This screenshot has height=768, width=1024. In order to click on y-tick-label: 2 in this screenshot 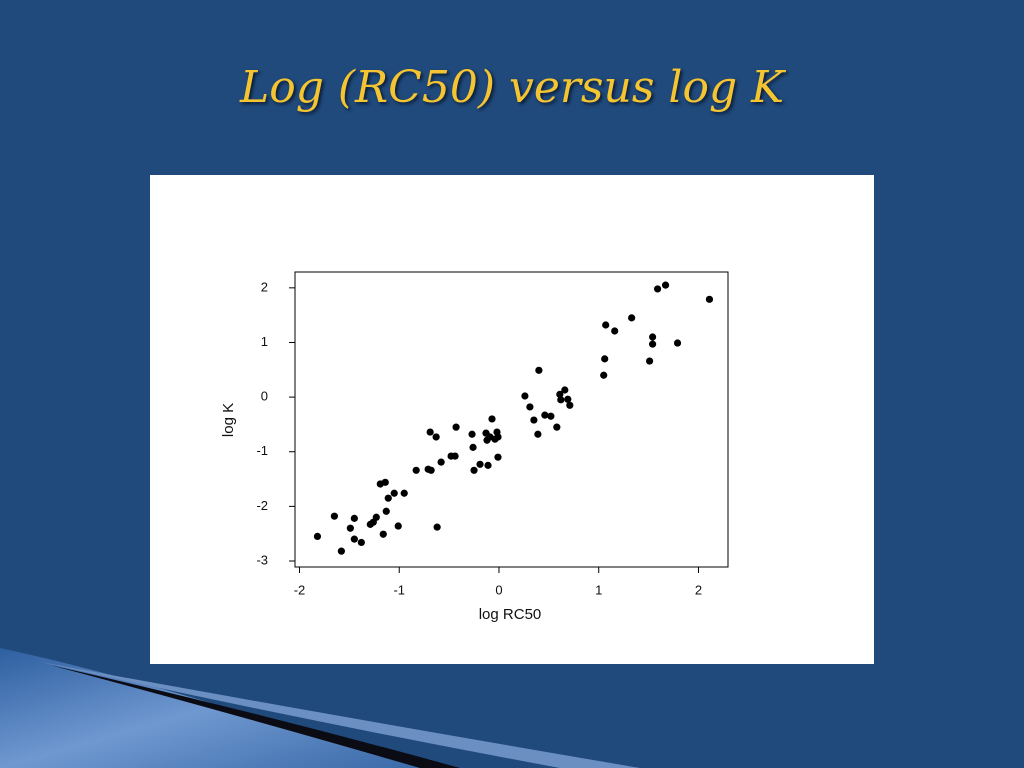, I will do `click(264, 286)`.